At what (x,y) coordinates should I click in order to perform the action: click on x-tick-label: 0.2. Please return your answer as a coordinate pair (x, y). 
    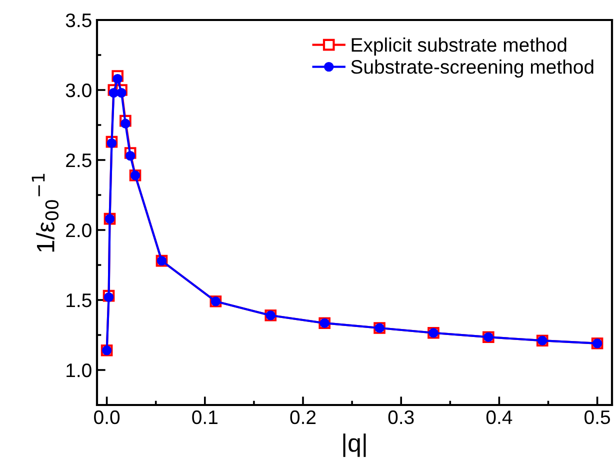
    Looking at the image, I should click on (303, 417).